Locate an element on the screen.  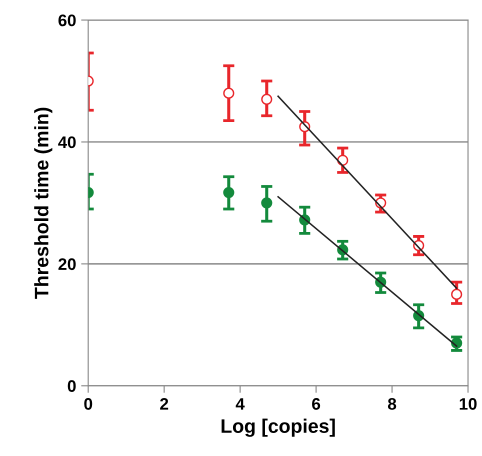
x-tick-label: 4 is located at coordinates (240, 404).